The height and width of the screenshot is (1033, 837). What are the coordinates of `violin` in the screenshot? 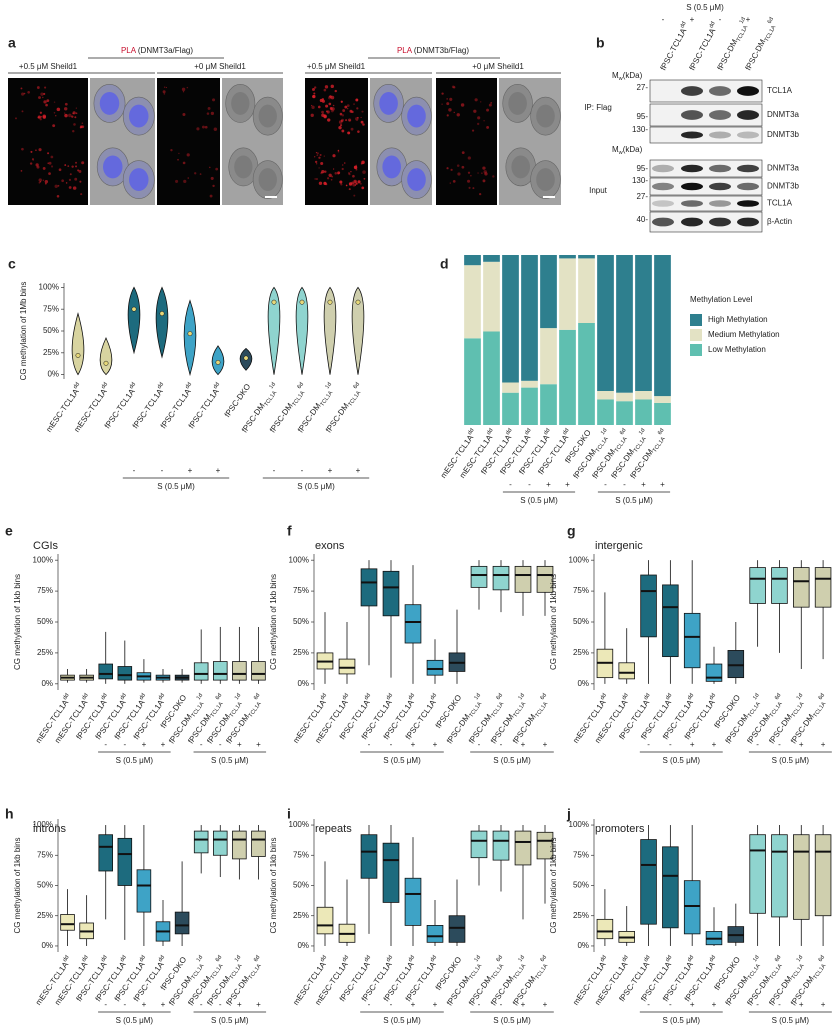 It's located at (274, 330).